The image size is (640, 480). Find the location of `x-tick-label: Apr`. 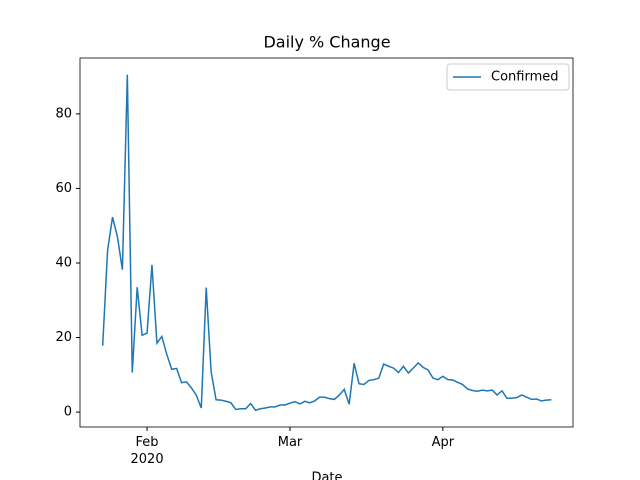

x-tick-label: Apr is located at coordinates (443, 442).